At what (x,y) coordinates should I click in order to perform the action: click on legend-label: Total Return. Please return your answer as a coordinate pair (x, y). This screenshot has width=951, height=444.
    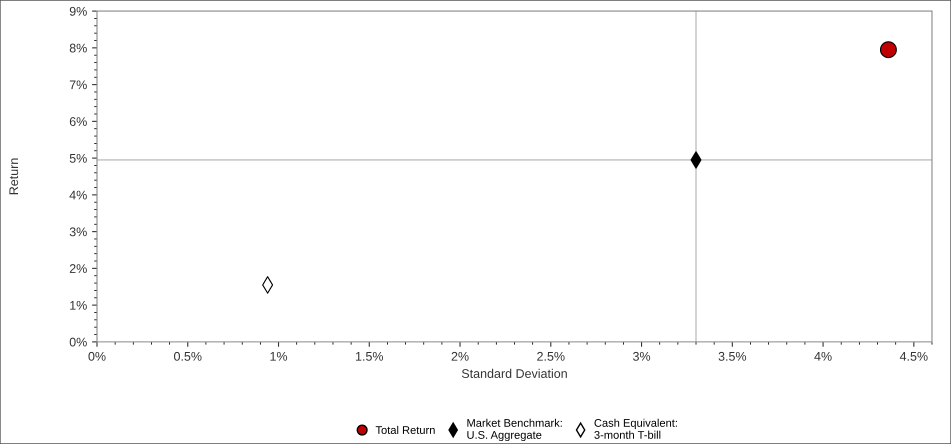
    Looking at the image, I should click on (405, 430).